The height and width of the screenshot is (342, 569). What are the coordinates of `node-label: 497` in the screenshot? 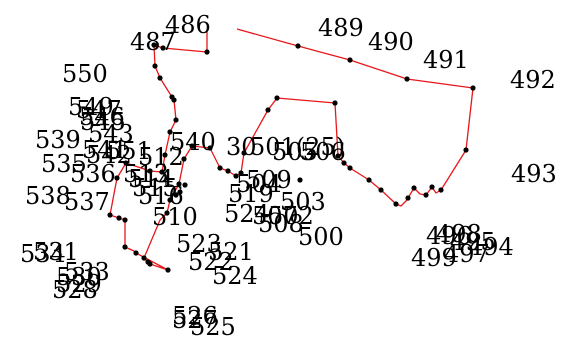 It's located at (467, 254).